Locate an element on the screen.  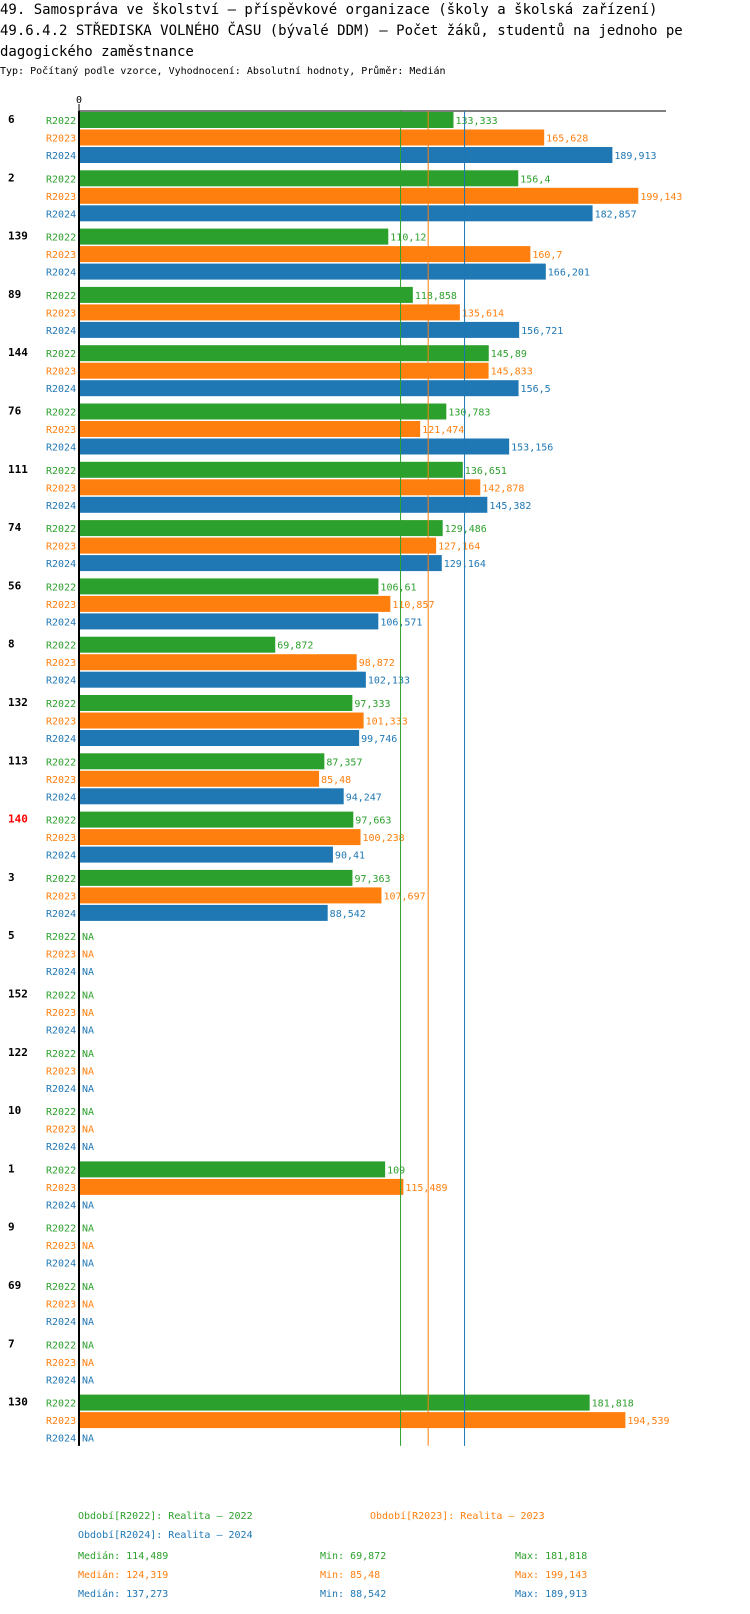
value-label-111-R2023: 142,878 is located at coordinates (503, 488).